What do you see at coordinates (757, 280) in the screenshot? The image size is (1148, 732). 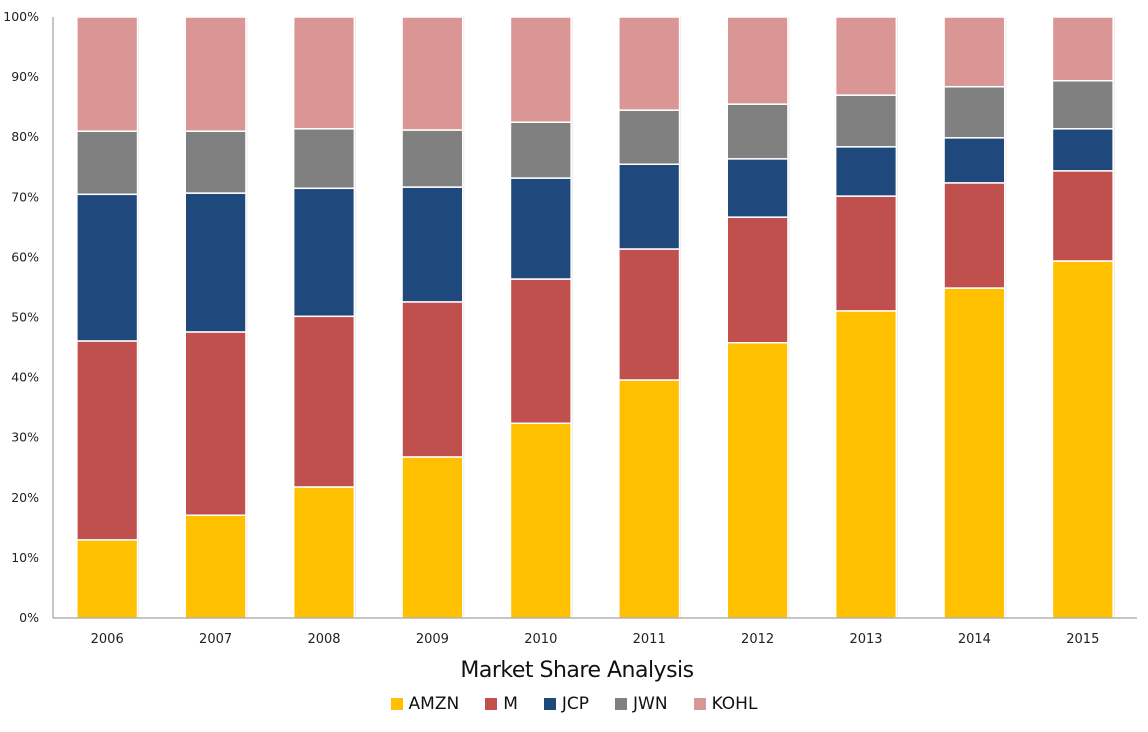 I see `bar-segment-m-2012` at bounding box center [757, 280].